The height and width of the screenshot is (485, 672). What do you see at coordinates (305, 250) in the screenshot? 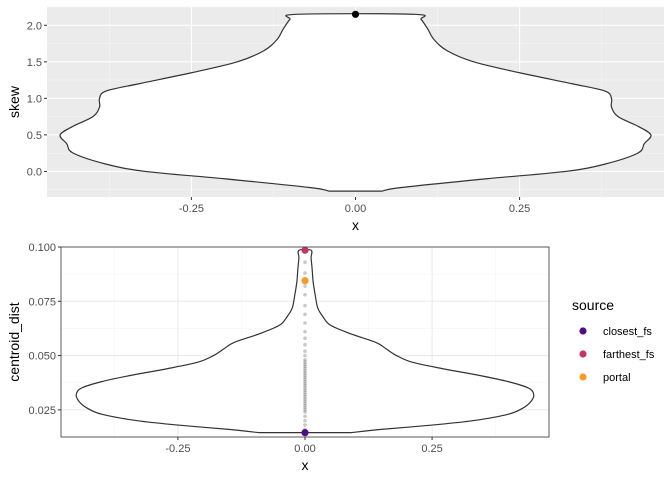
I see `point-farthest_fs` at bounding box center [305, 250].